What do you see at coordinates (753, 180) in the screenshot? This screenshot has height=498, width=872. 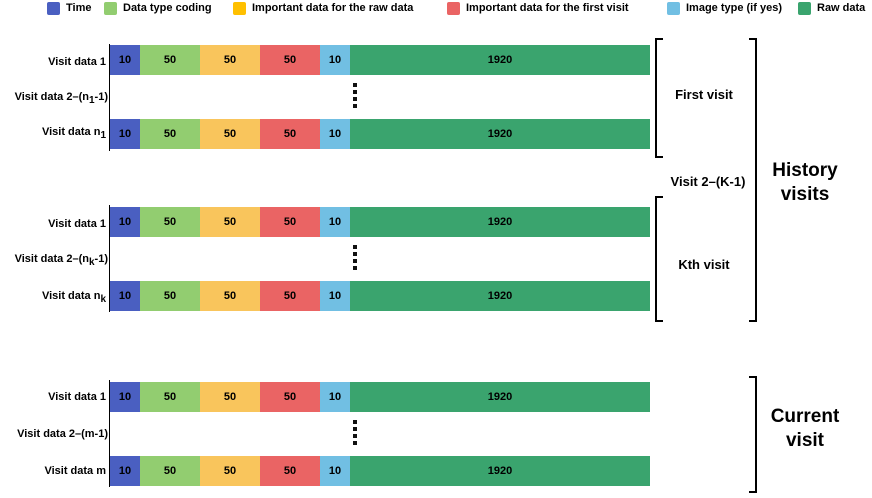 I see `bracket-history-visits` at bounding box center [753, 180].